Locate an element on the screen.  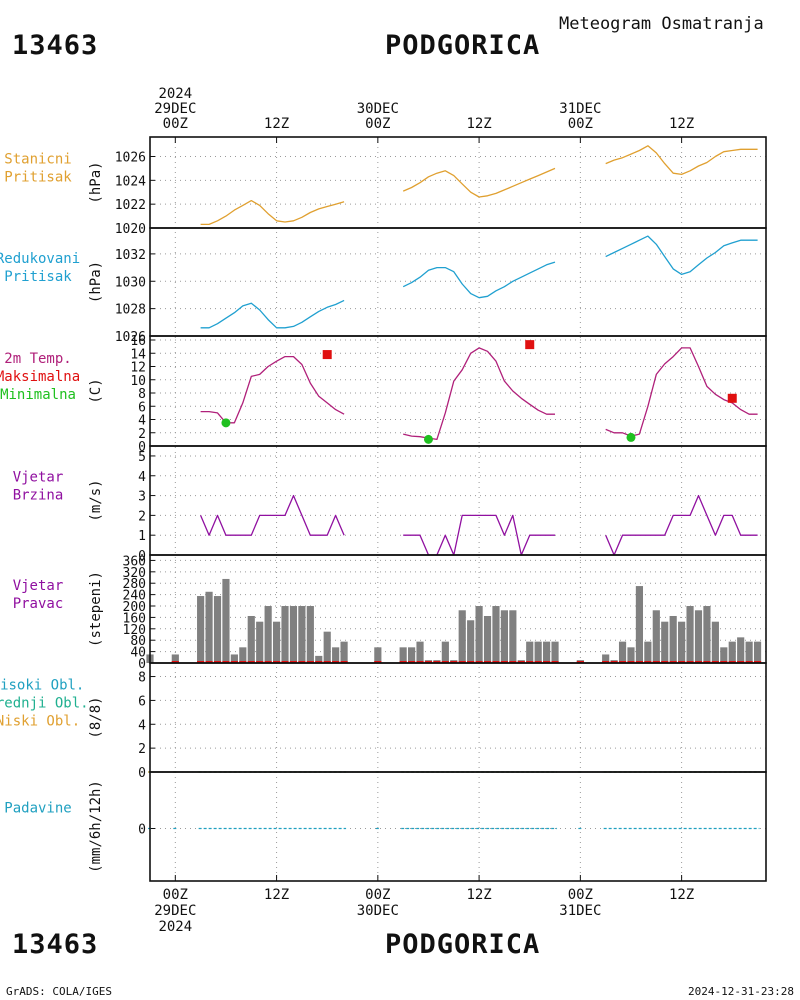
bottom-tick-label-3-0: 12Z is located at coordinates (478, 895).